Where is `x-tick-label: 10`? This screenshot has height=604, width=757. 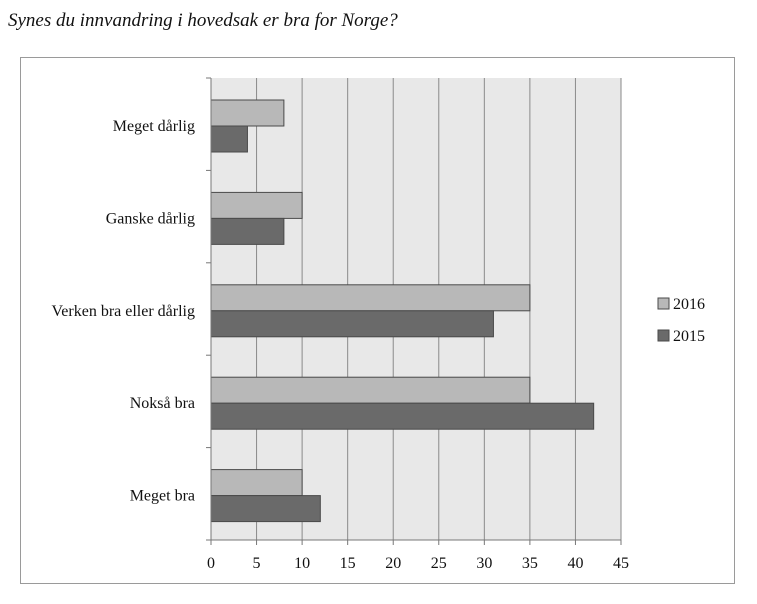
x-tick-label: 10 is located at coordinates (302, 563).